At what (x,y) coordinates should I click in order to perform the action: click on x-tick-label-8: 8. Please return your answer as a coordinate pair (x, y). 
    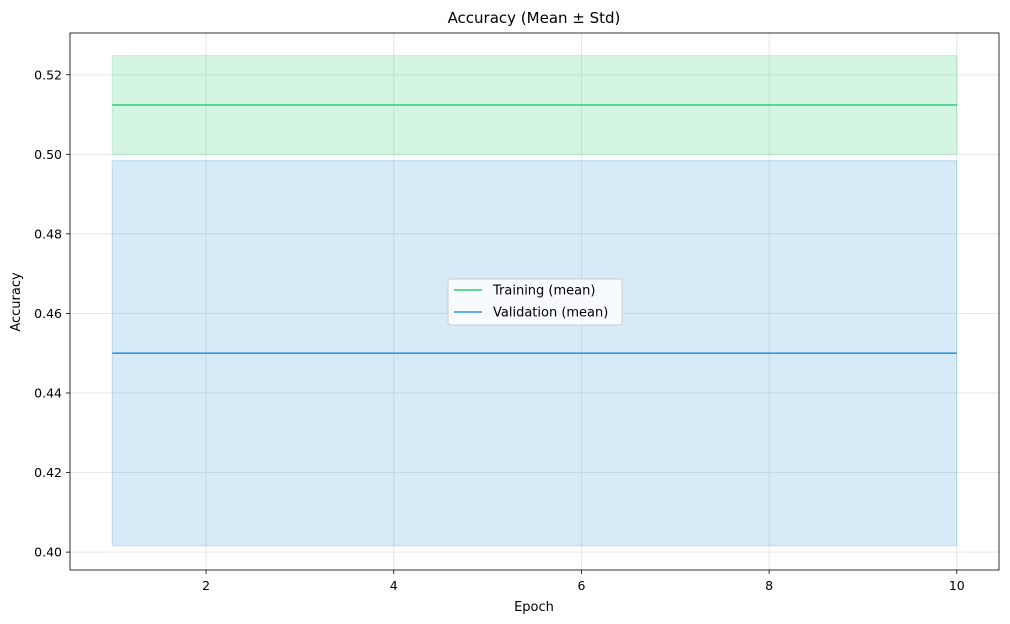
    Looking at the image, I should click on (769, 585).